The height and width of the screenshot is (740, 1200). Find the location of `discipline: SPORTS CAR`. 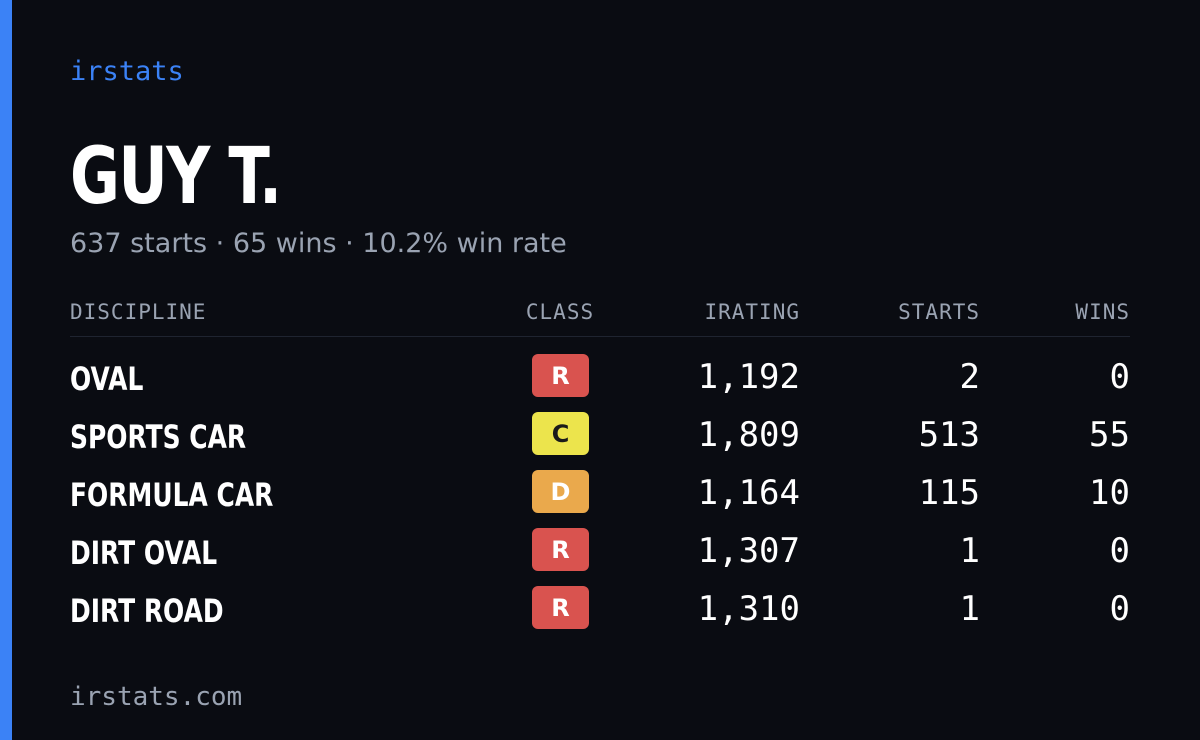

discipline: SPORTS CAR is located at coordinates (158, 437).